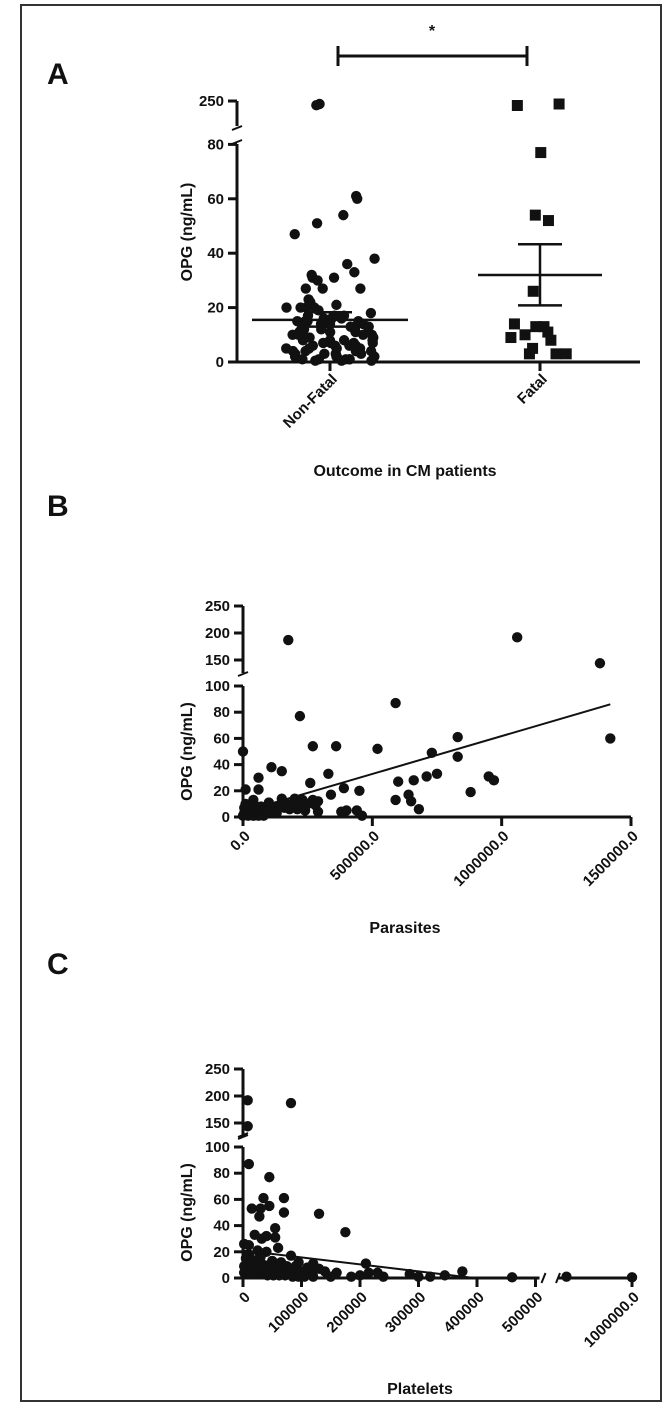 The image size is (672, 1411). I want to click on panel-b-trendline, so click(426, 758).